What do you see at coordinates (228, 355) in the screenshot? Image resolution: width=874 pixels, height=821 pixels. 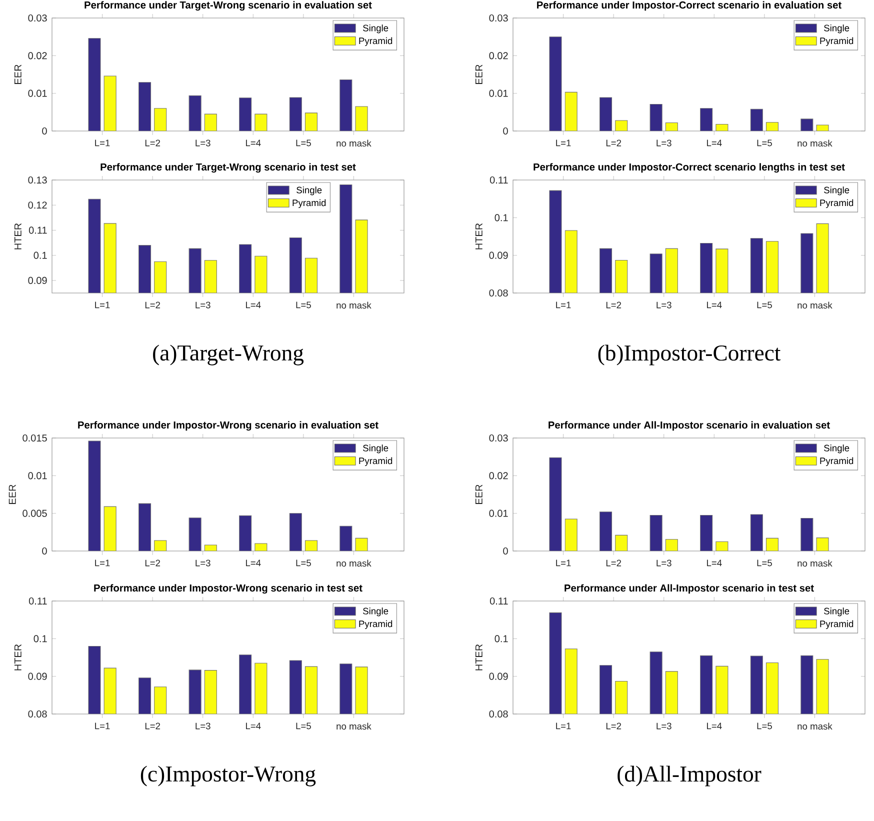 I see `text: (a)Target-Wrong` at bounding box center [228, 355].